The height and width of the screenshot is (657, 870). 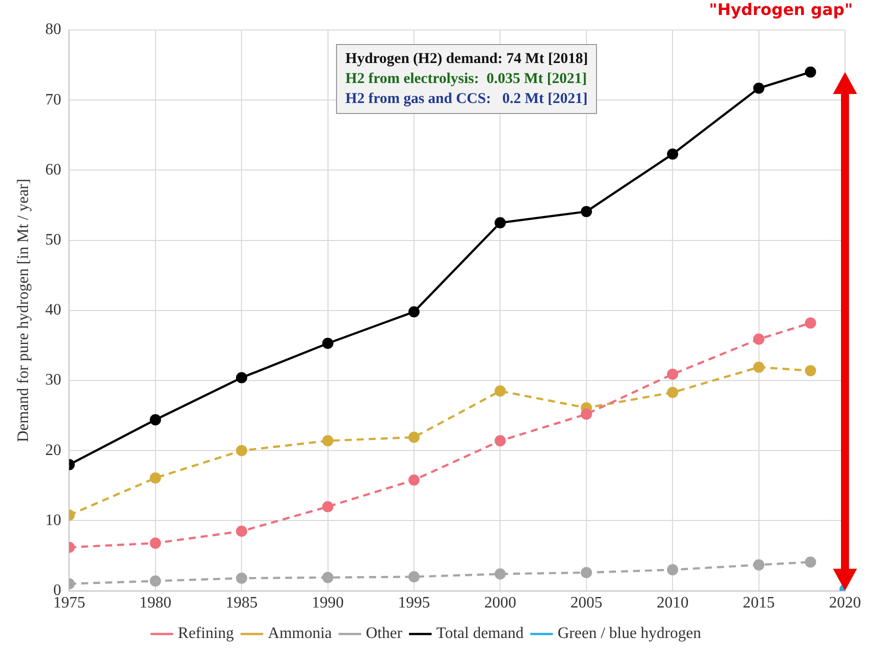 I want to click on annotation: H2 from electrolysis: 0.035 Mt [2021], so click(x=466, y=80).